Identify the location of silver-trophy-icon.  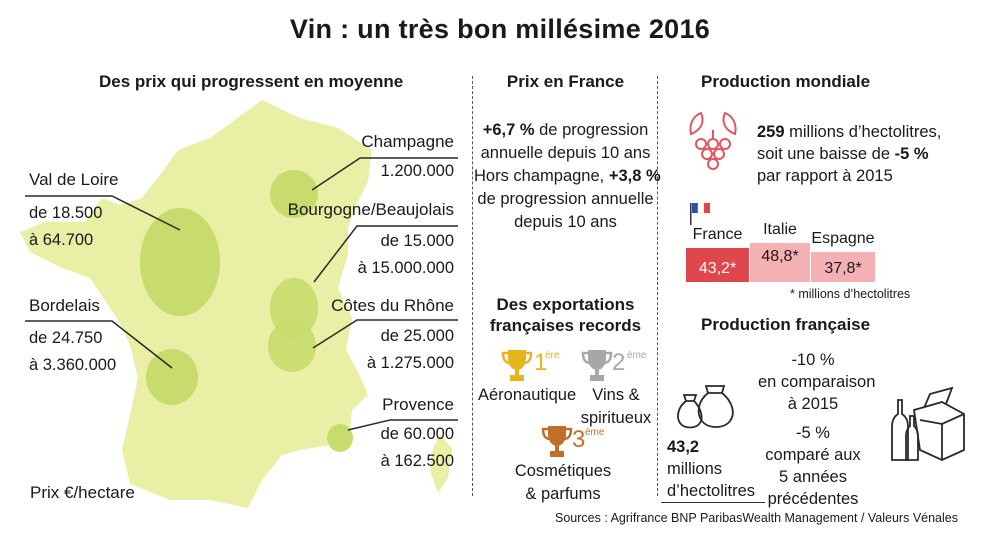
(597, 365).